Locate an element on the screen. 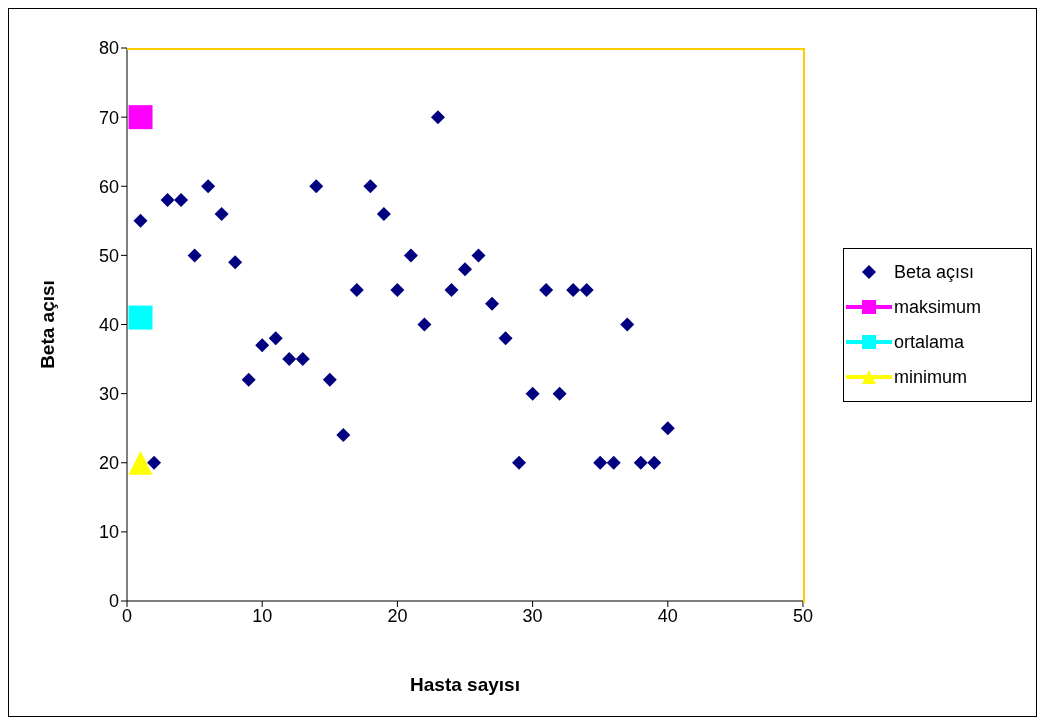 Image resolution: width=1045 pixels, height=725 pixels. x-tick-label: 0 is located at coordinates (127, 615).